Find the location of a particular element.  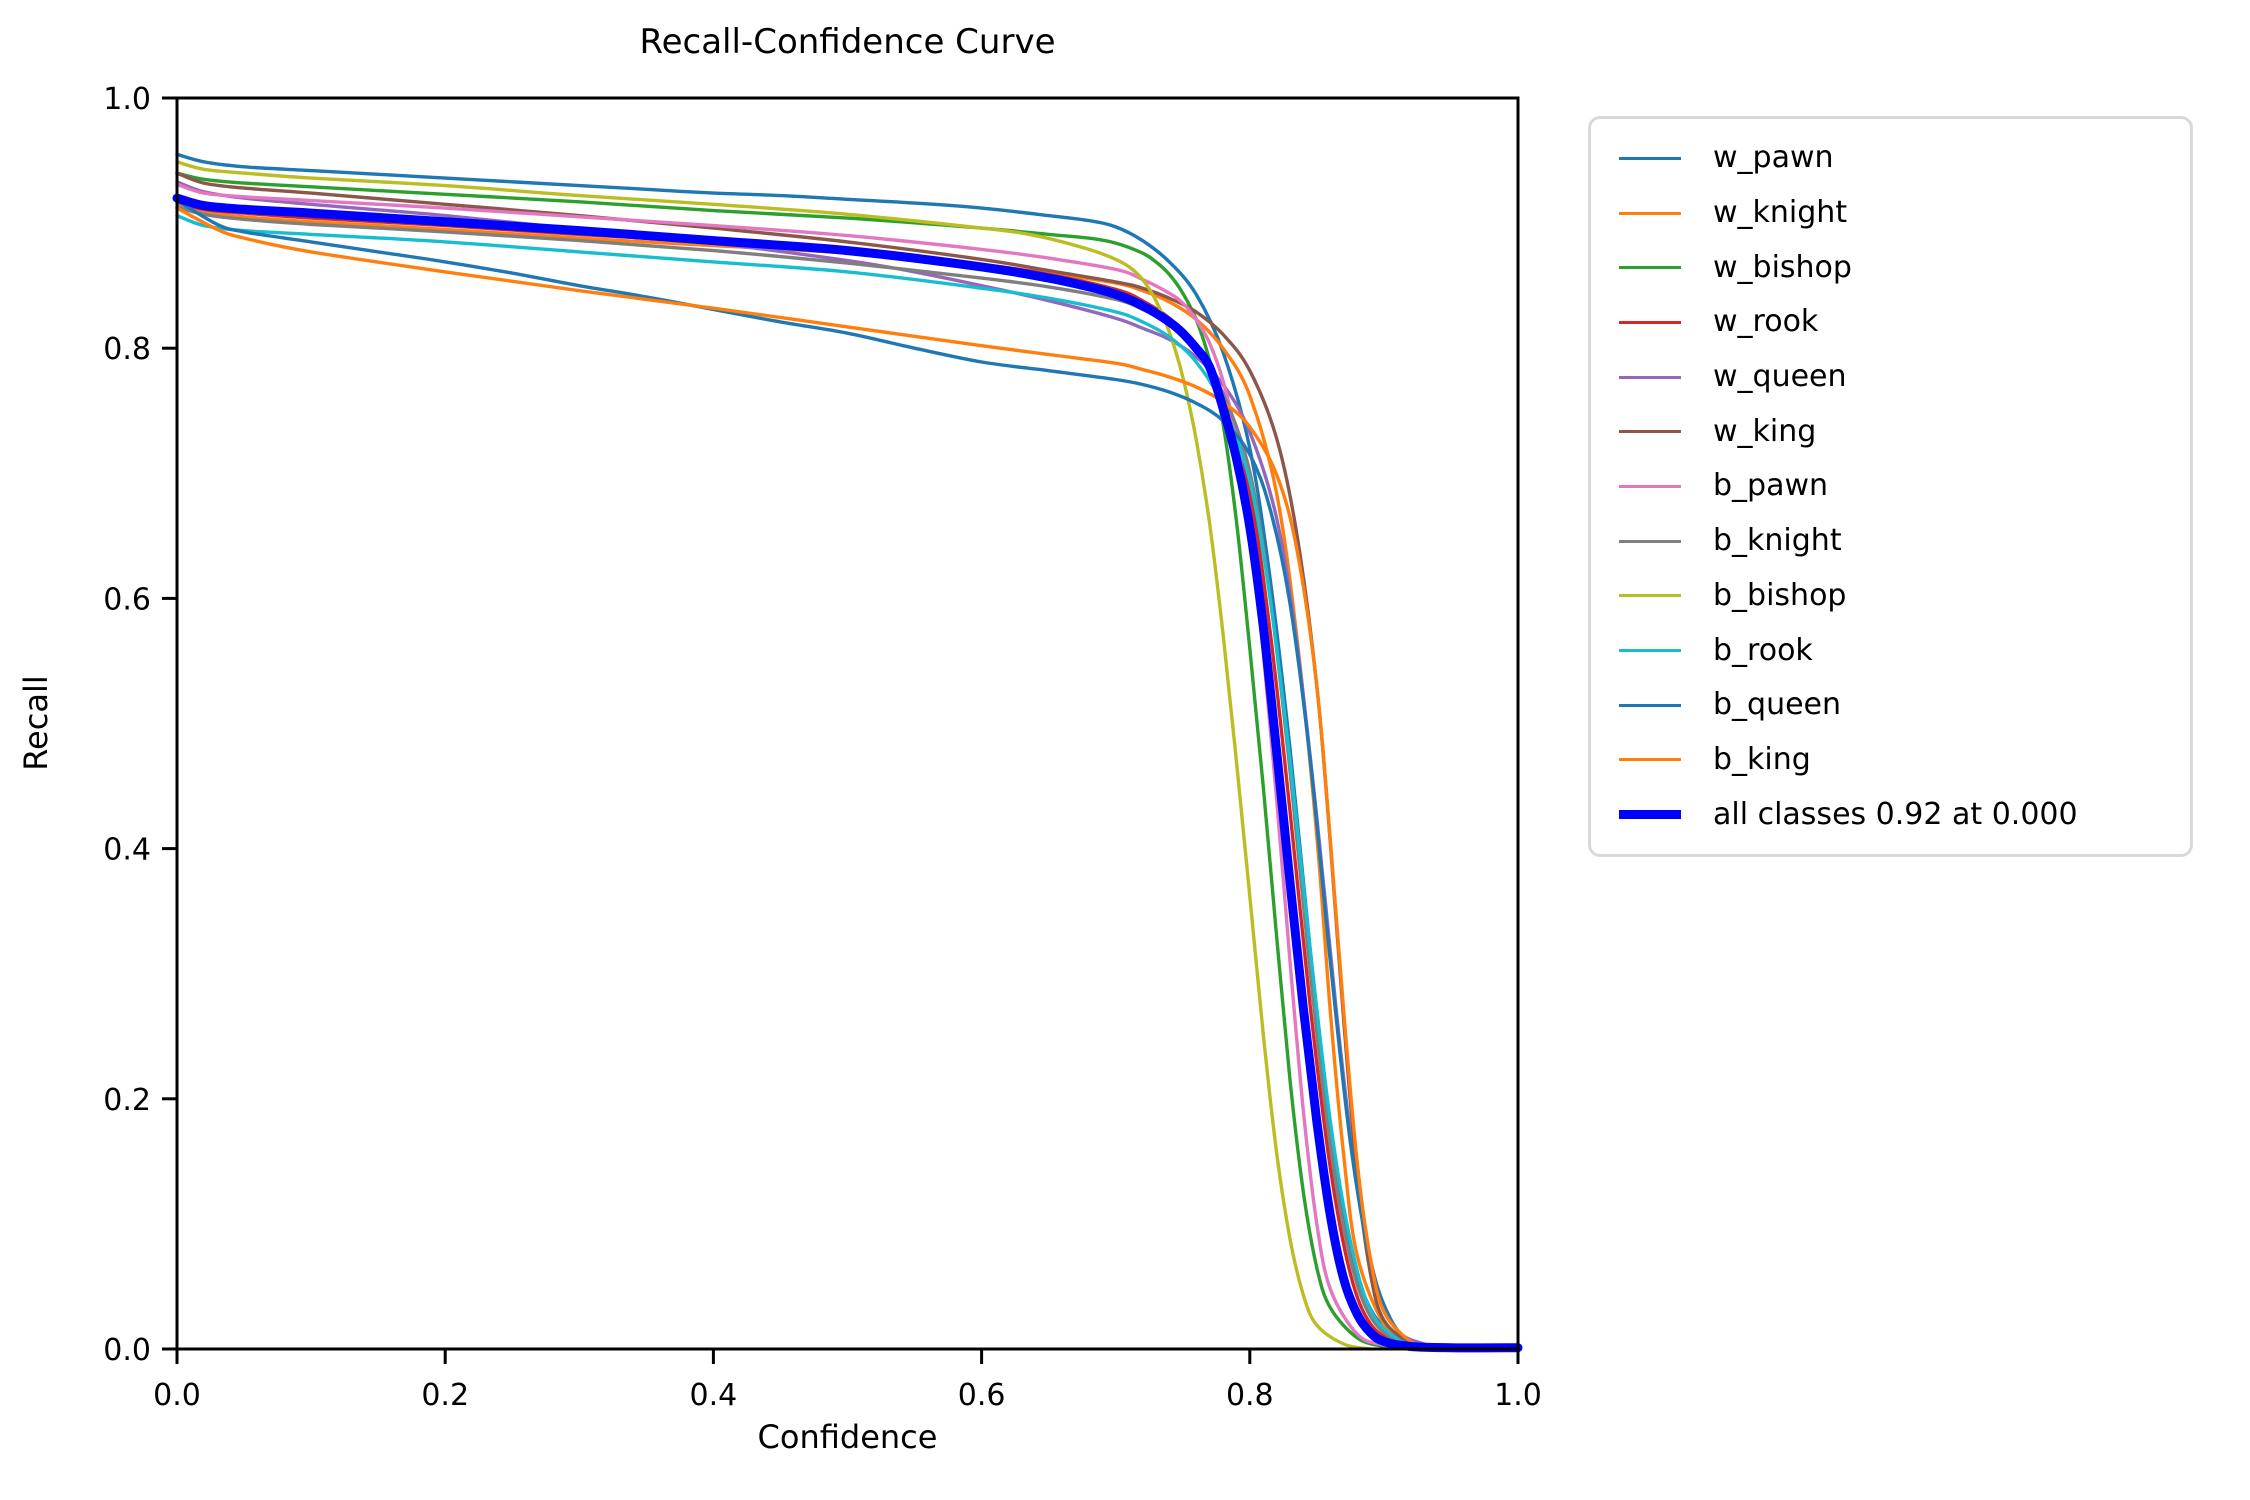

x-tick-label: 0.0 is located at coordinates (177, 1395).